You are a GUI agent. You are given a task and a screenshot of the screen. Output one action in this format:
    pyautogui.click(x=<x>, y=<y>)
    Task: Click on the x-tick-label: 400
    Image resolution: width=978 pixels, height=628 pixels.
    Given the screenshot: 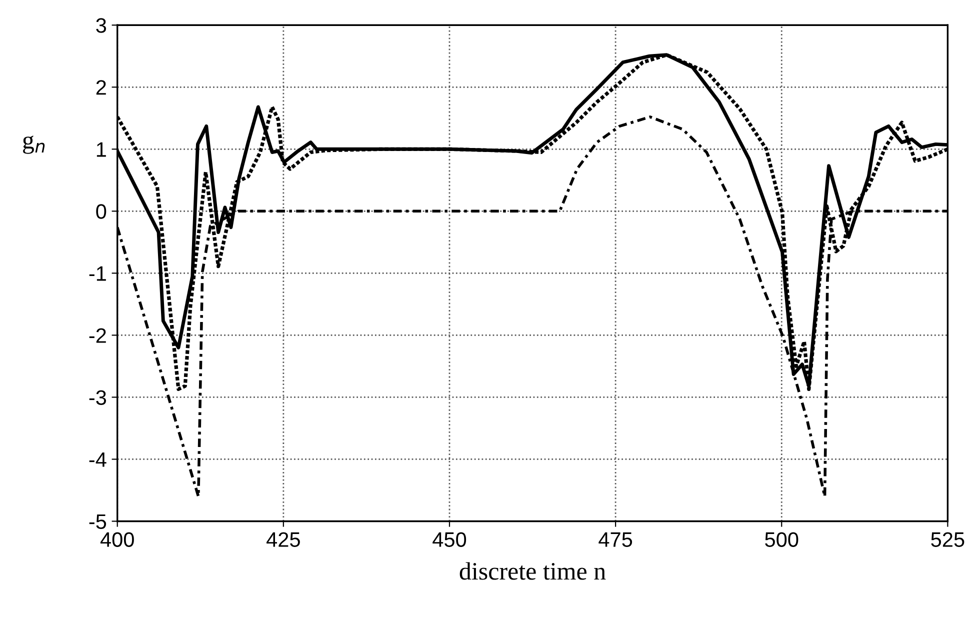 What is the action you would take?
    pyautogui.click(x=117, y=539)
    